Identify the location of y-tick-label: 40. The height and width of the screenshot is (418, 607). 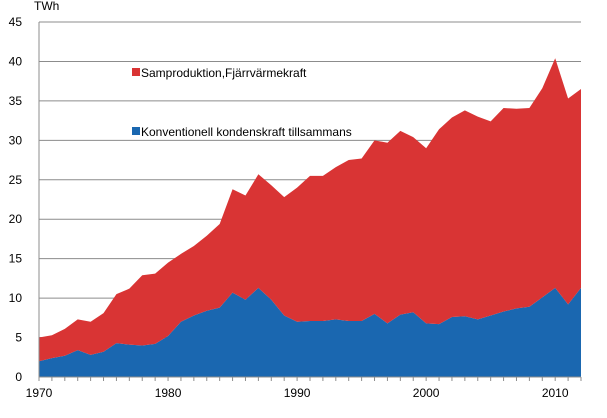
(16, 61).